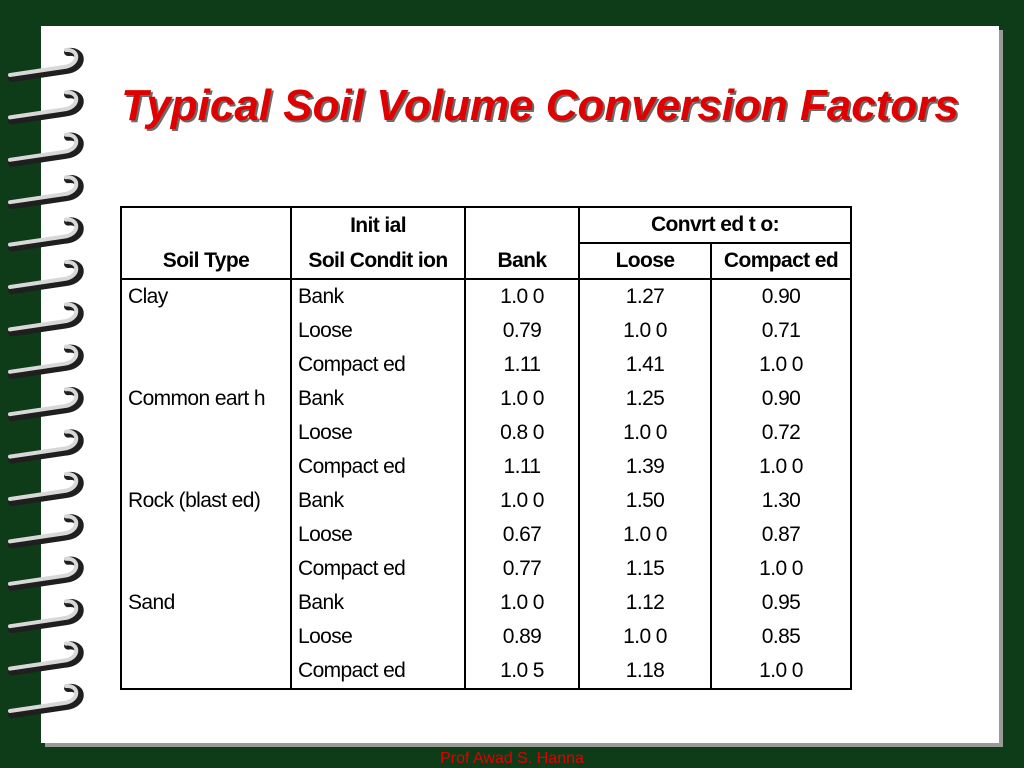 The height and width of the screenshot is (768, 1024). What do you see at coordinates (206, 260) in the screenshot?
I see `header-soil-type: Soil Type` at bounding box center [206, 260].